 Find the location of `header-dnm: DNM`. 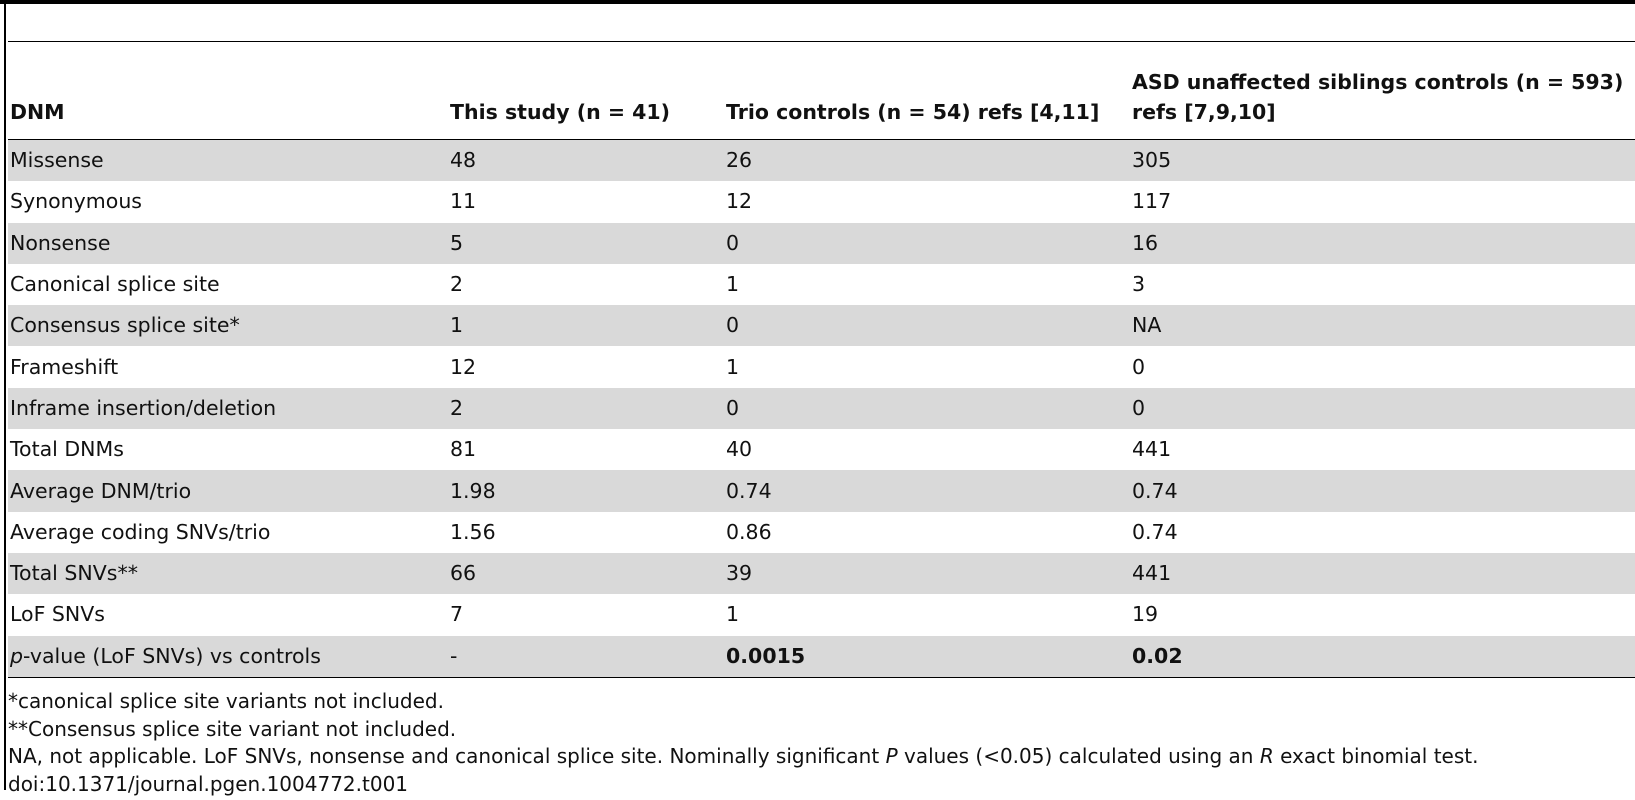

header-dnm: DNM is located at coordinates (228, 92).